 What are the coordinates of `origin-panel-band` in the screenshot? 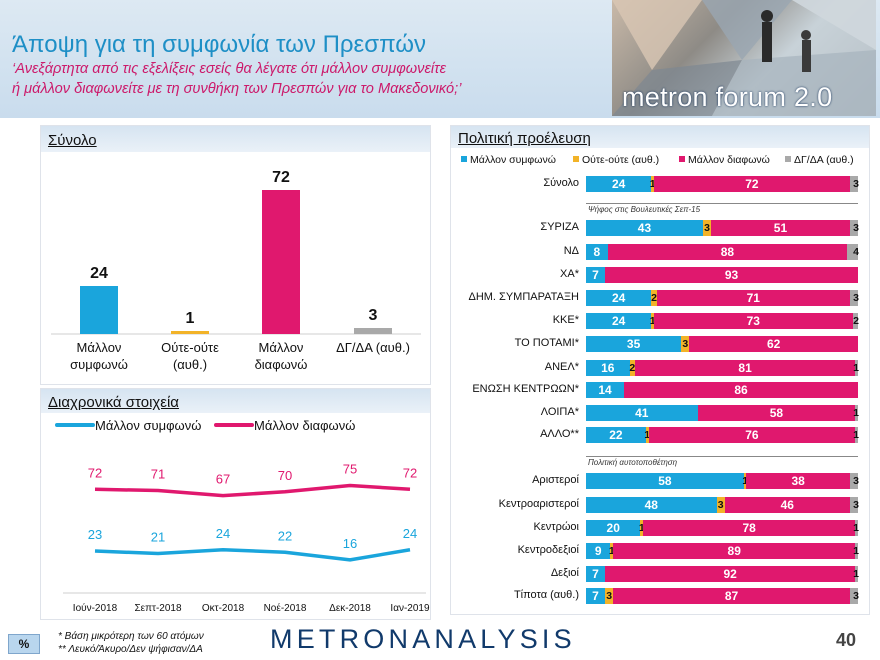 It's located at (660, 137).